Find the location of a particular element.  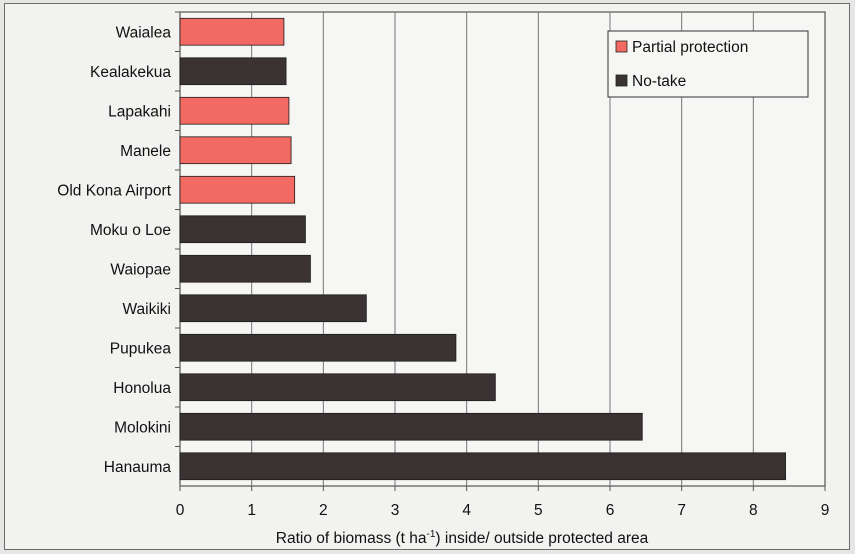

category-label: Old Kona Airport is located at coordinates (114, 190).